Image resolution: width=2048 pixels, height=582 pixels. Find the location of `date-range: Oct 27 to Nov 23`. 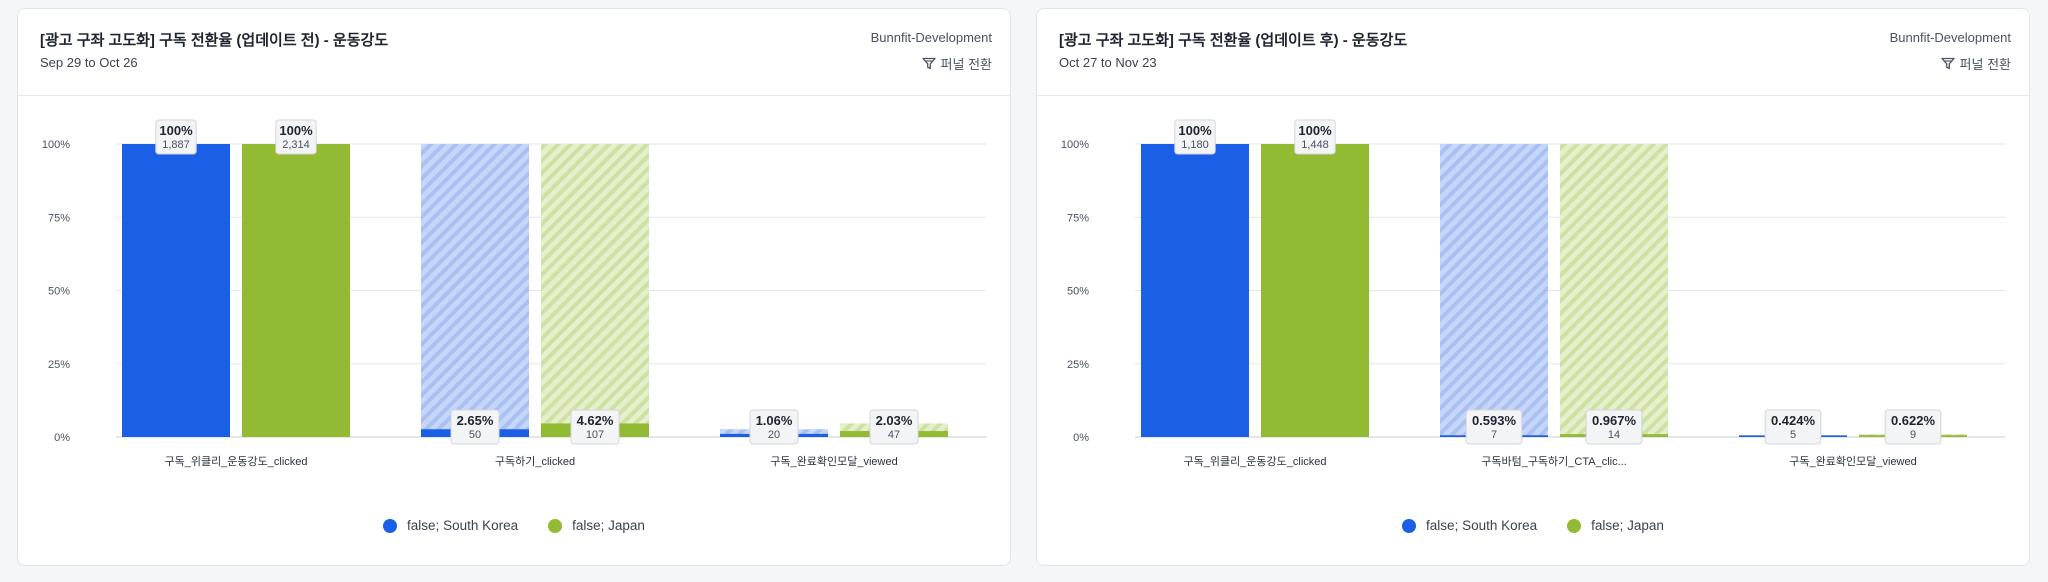

date-range: Oct 27 to Nov 23 is located at coordinates (1108, 62).